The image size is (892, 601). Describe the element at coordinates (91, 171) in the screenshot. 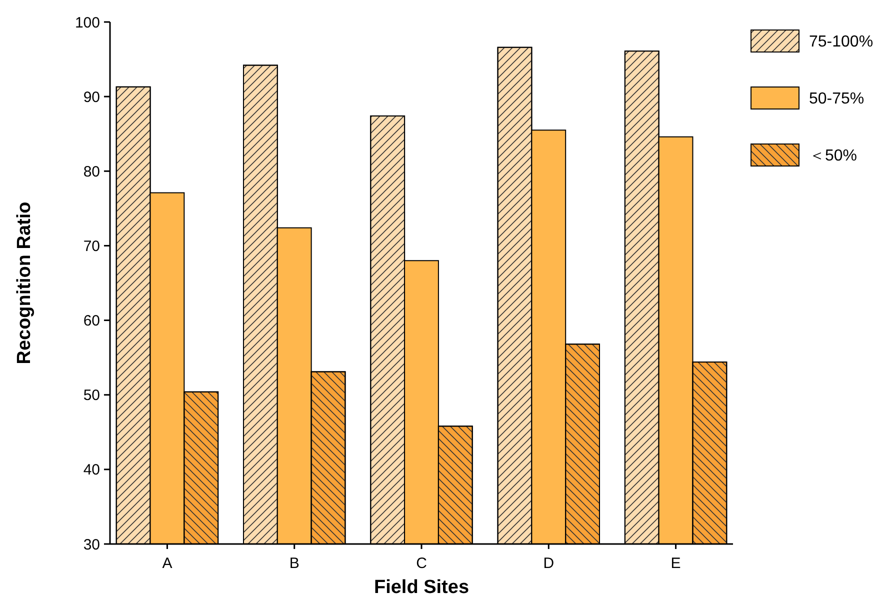

I see `y-tick-label: 80` at that location.